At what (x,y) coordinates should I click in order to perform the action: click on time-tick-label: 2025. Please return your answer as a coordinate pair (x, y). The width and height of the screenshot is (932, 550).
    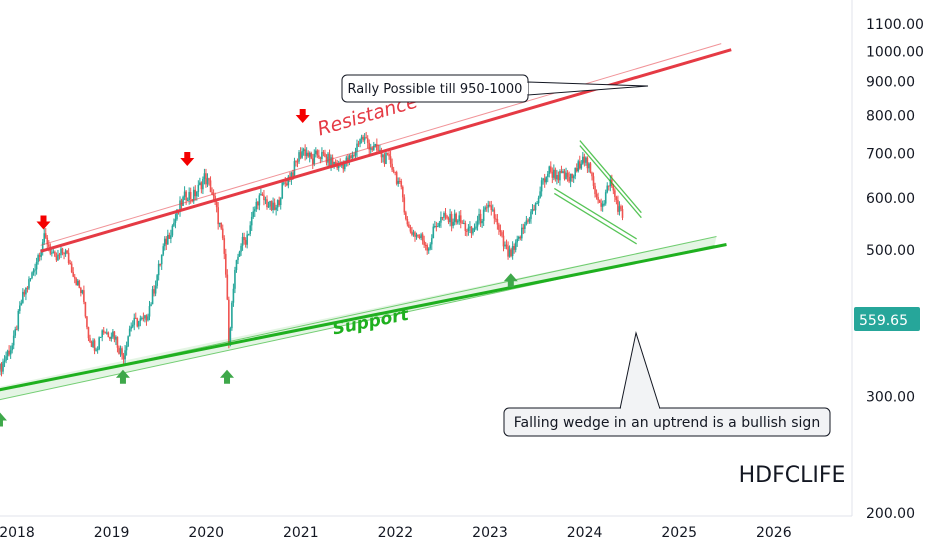
    Looking at the image, I should click on (679, 533).